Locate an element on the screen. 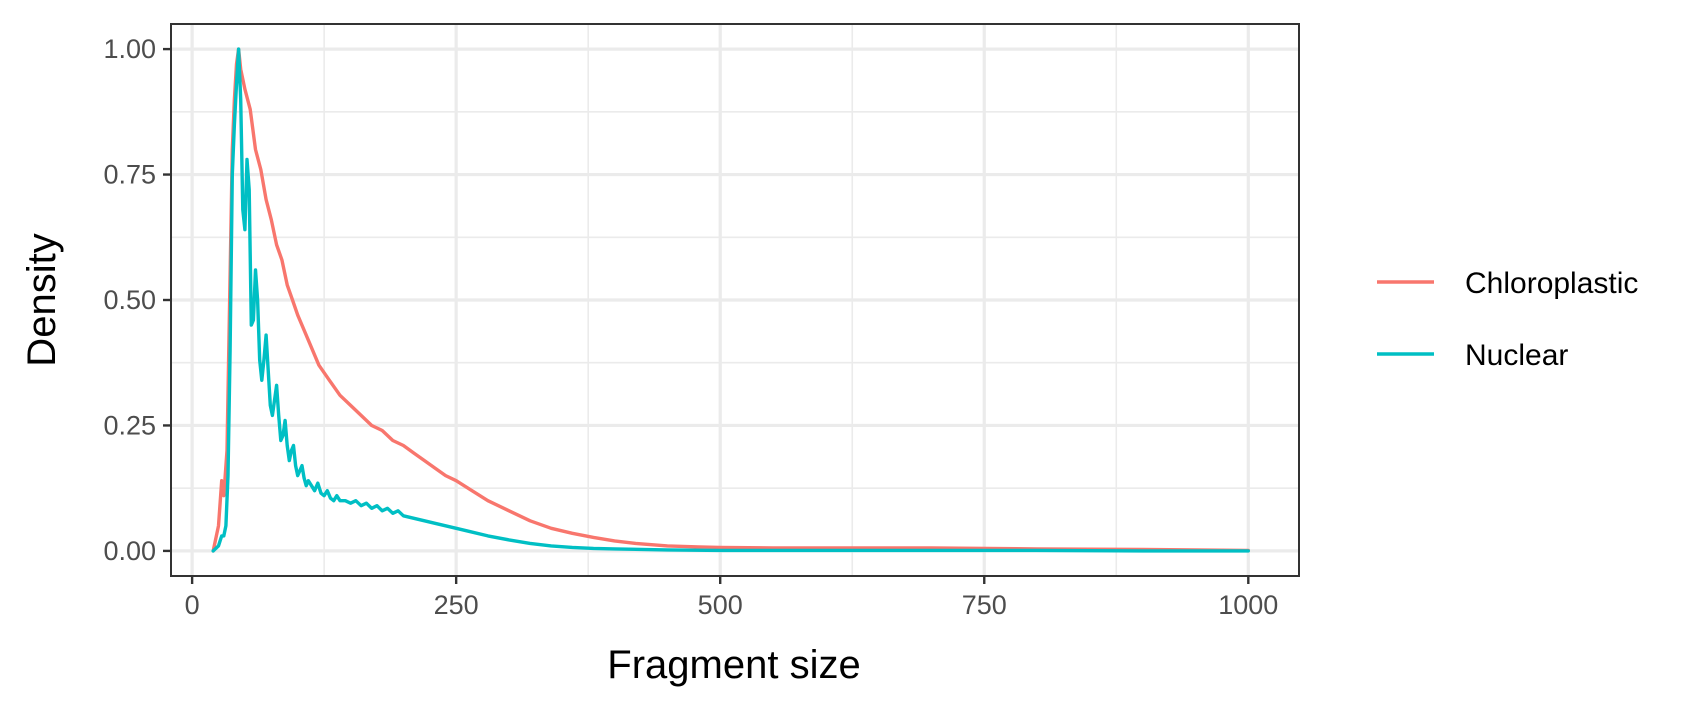 The width and height of the screenshot is (1708, 705). x-tick-label: 0 is located at coordinates (192, 605).